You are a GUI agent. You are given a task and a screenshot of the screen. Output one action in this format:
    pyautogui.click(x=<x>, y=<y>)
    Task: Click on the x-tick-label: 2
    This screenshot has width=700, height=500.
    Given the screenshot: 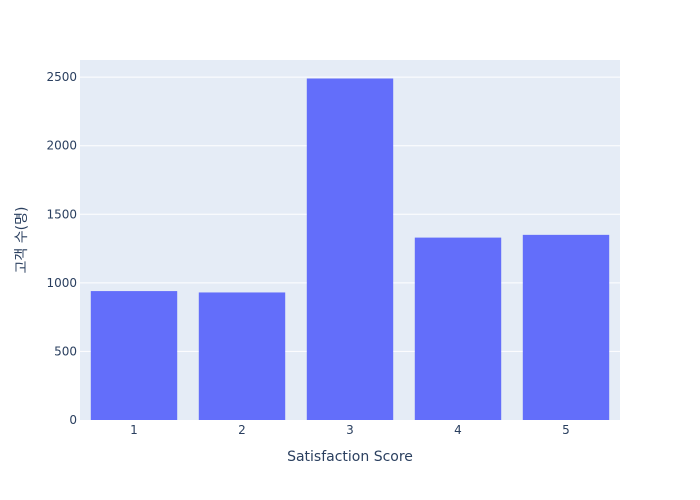 What is the action you would take?
    pyautogui.click(x=242, y=430)
    